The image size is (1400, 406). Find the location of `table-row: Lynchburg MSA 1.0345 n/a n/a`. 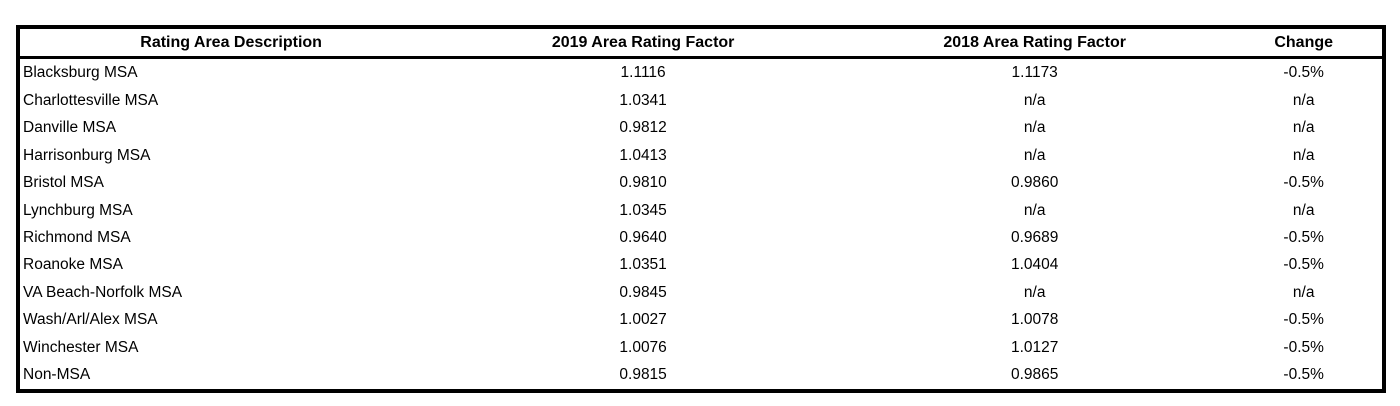

table-row: Lynchburg MSA 1.0345 n/a n/a is located at coordinates (701, 210).